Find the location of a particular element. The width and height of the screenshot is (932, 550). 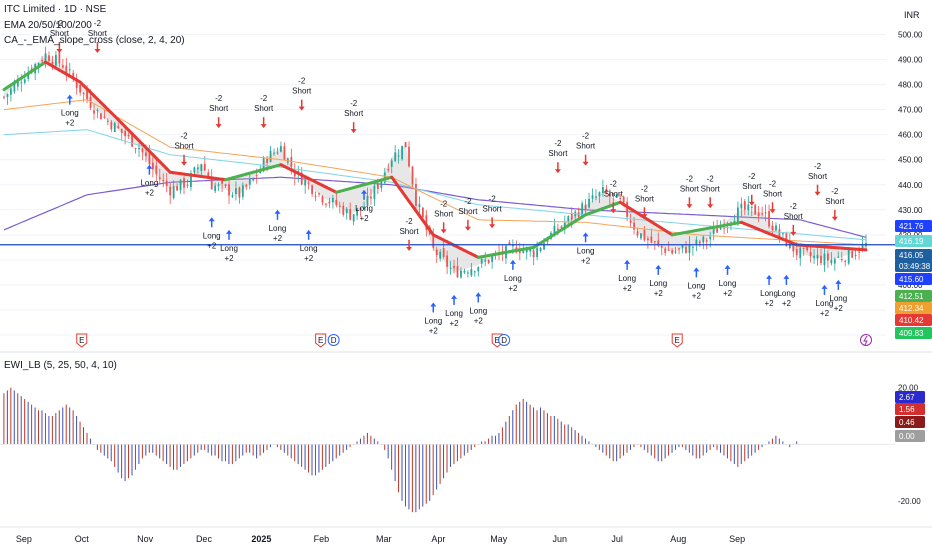

time-tick-label: Dec is located at coordinates (204, 539).